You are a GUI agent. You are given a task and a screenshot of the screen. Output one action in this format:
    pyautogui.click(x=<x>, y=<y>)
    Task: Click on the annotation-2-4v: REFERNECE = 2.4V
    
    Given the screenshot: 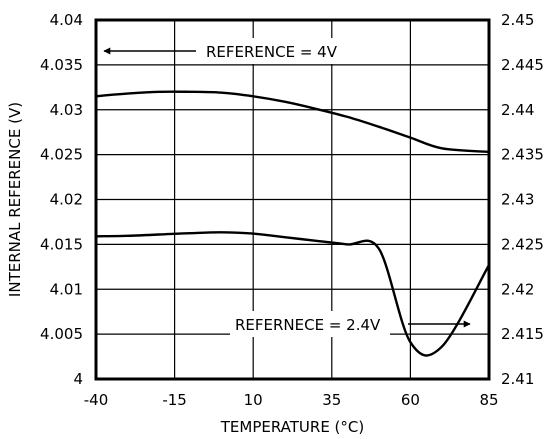 What is the action you would take?
    pyautogui.click(x=308, y=325)
    